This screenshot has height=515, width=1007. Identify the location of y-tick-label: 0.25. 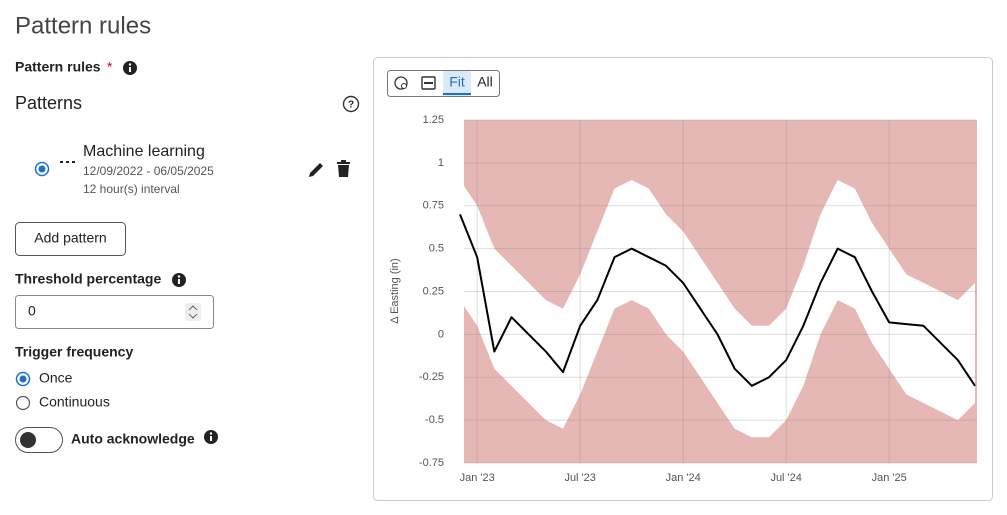
(433, 291).